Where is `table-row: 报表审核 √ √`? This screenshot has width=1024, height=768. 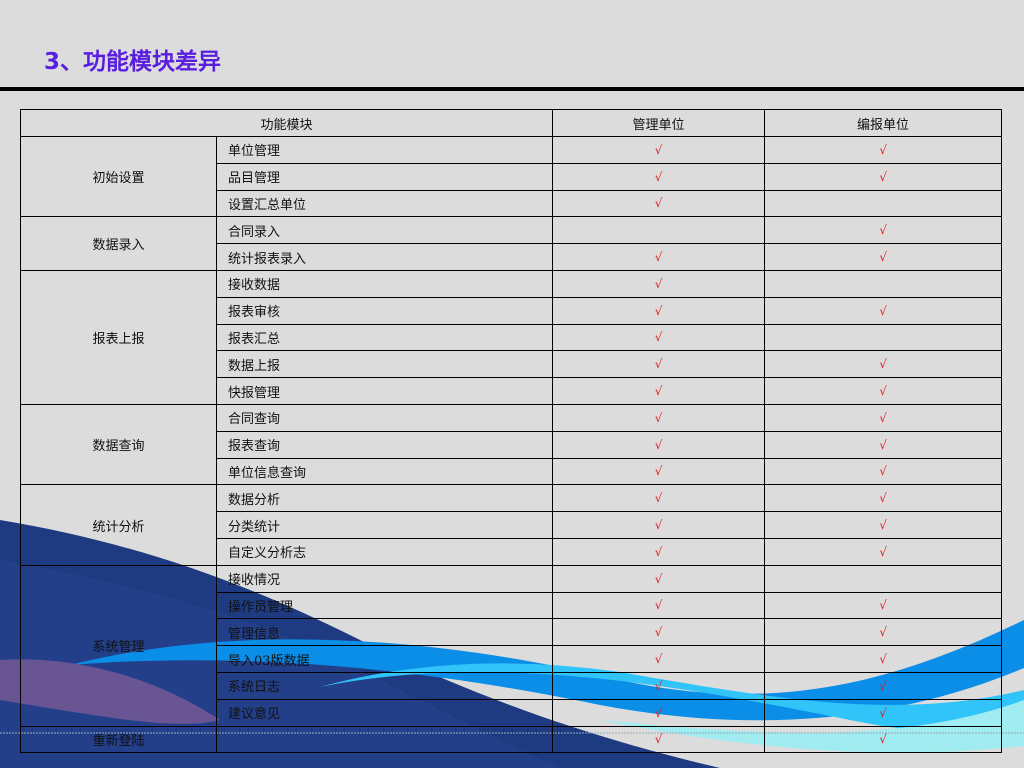 table-row: 报表审核 √ √ is located at coordinates (512, 310).